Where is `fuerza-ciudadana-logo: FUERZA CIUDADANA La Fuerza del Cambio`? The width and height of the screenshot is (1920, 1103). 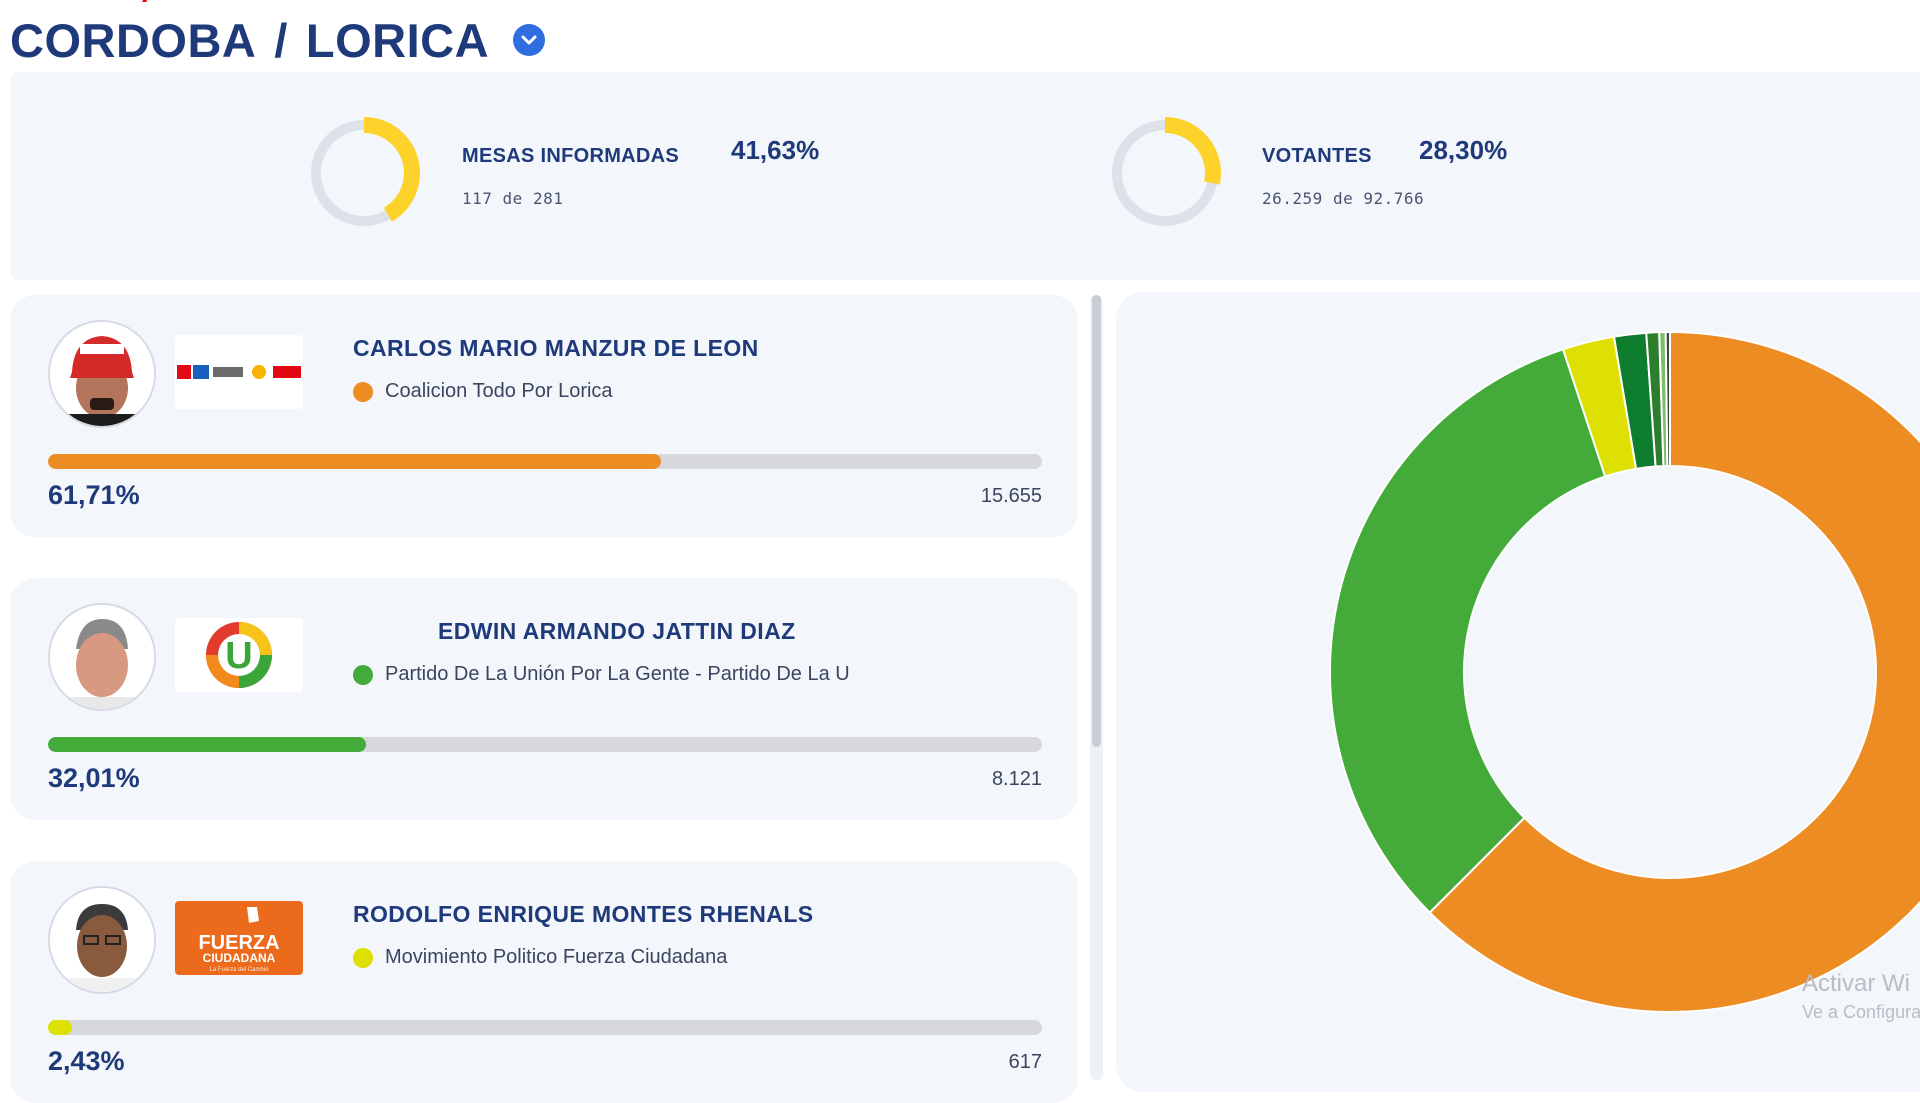
fuerza-ciudadana-logo: FUERZA CIUDADANA La Fuerza del Cambio is located at coordinates (239, 938).